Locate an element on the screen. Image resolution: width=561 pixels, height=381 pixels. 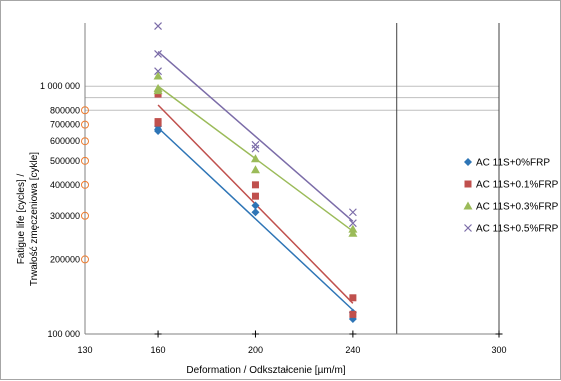
x-tick-label: 200 is located at coordinates (255, 350).